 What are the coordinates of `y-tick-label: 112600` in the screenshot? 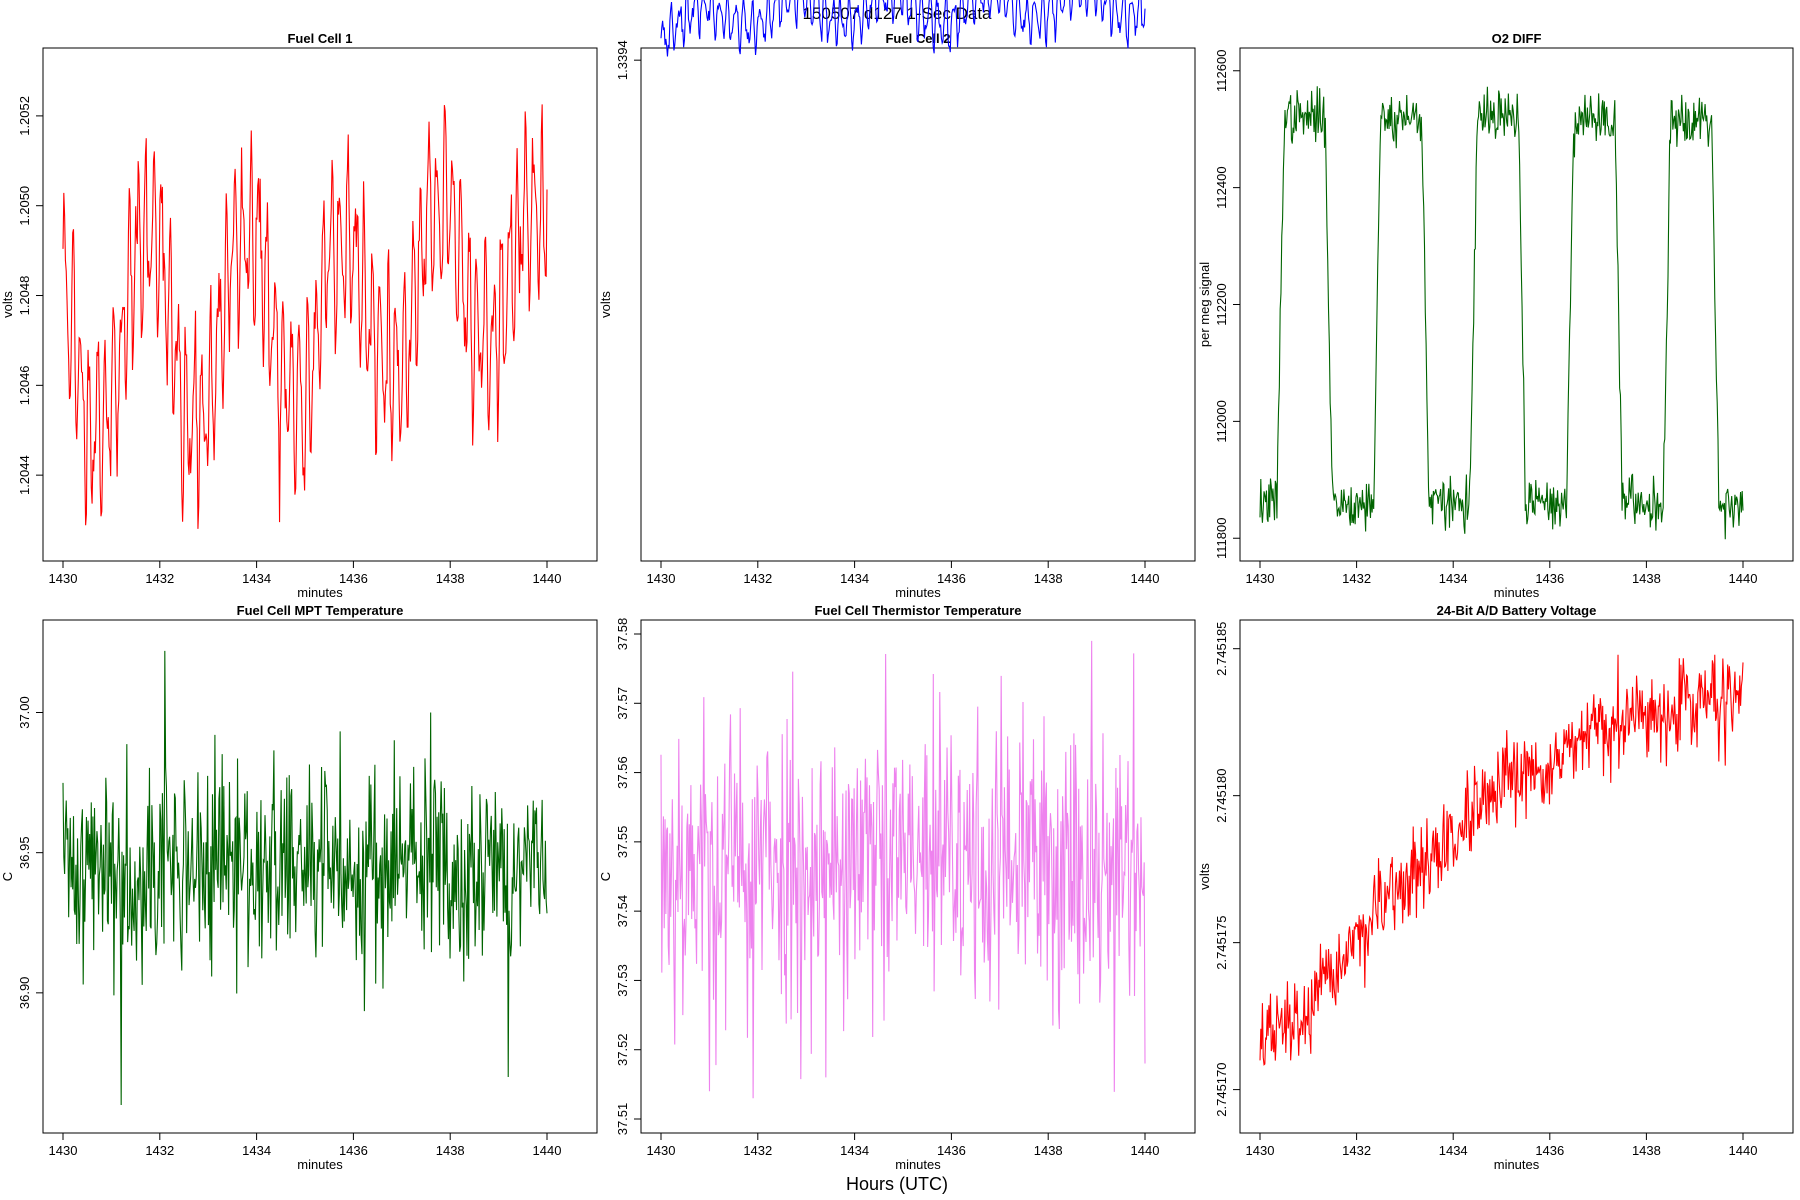 It's located at (1221, 71).